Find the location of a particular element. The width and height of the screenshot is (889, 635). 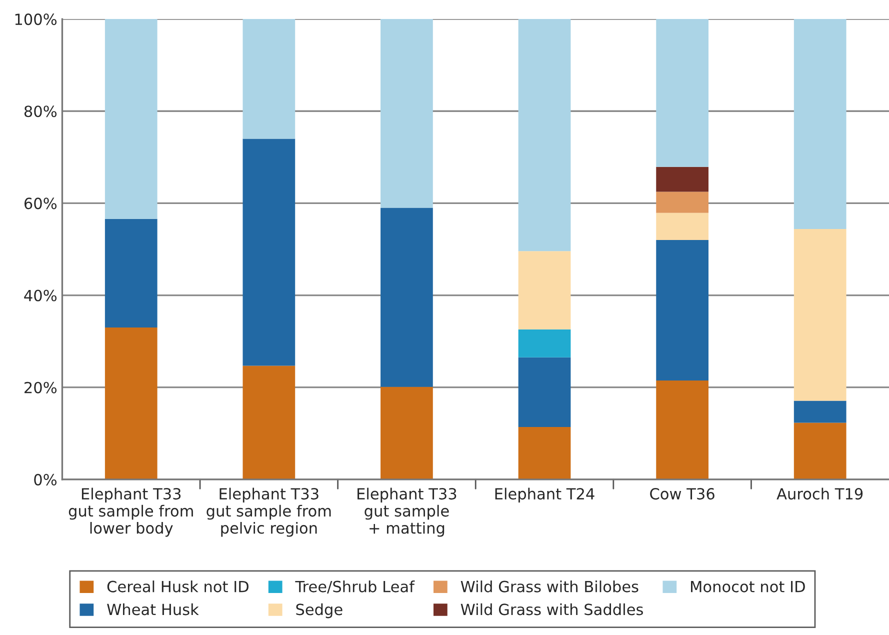

y-tick-label: 80% is located at coordinates (40, 112).